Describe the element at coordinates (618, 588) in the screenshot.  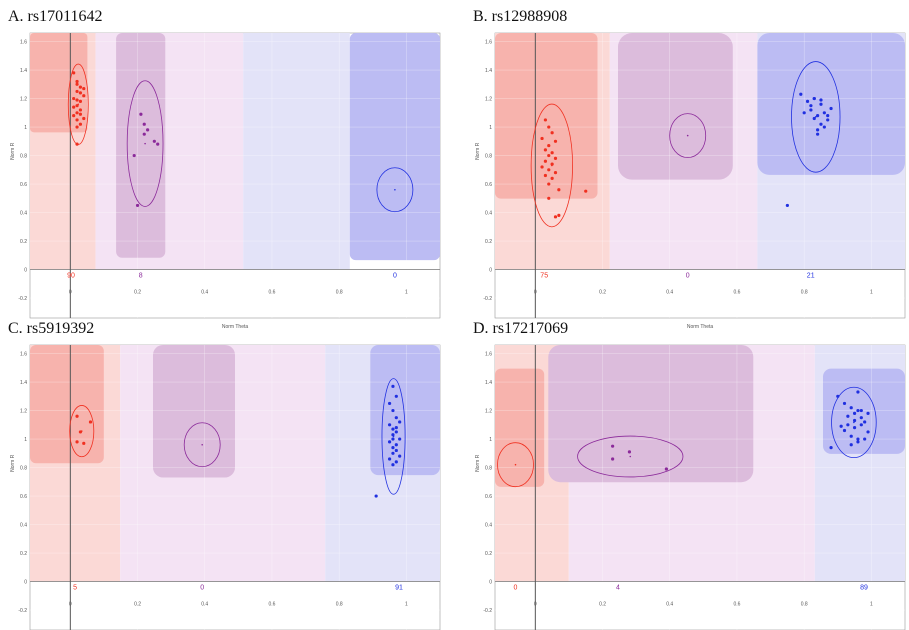
I see `cluster-count: 4` at that location.